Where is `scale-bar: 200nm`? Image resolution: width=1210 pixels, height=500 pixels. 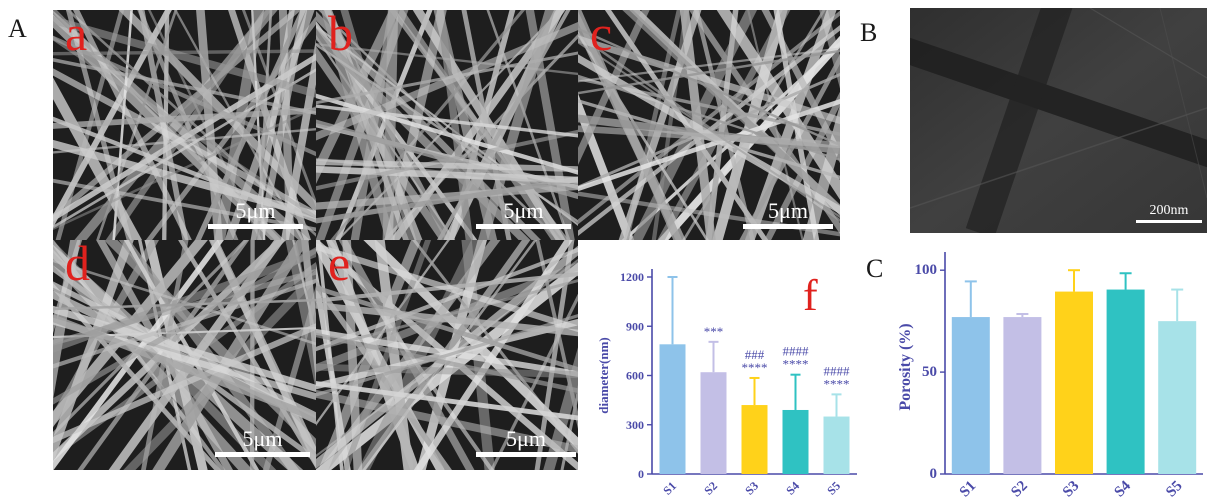 scale-bar: 200nm is located at coordinates (1169, 213).